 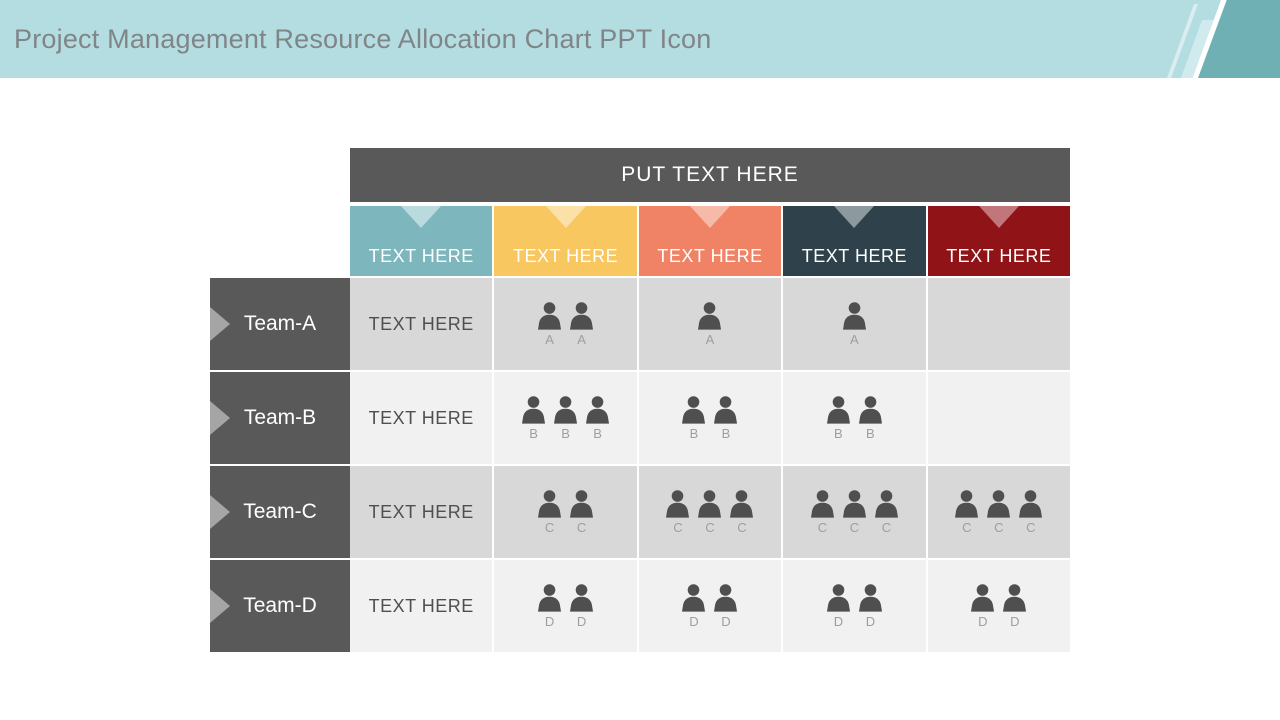 I want to click on cell-team-a-col5, so click(x=998, y=324).